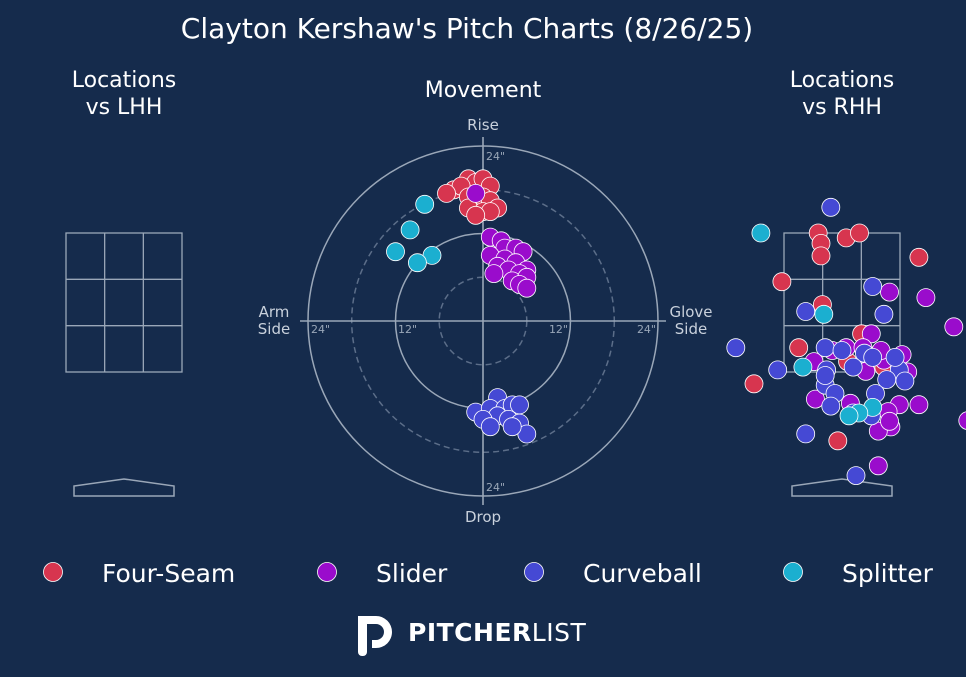  What do you see at coordinates (467, 28) in the screenshot?
I see `page-title: Clayton Kershaw's Pitch Charts (8/26/25)` at bounding box center [467, 28].